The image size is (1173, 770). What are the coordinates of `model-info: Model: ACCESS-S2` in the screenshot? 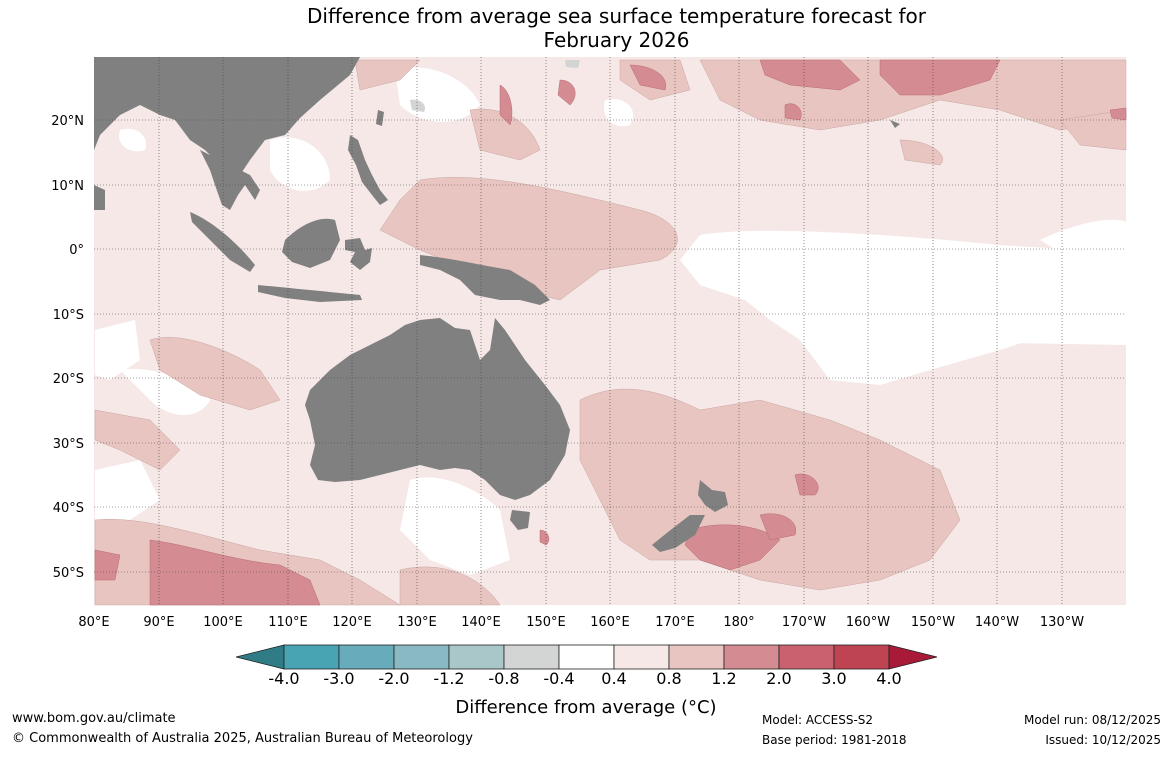 It's located at (818, 720).